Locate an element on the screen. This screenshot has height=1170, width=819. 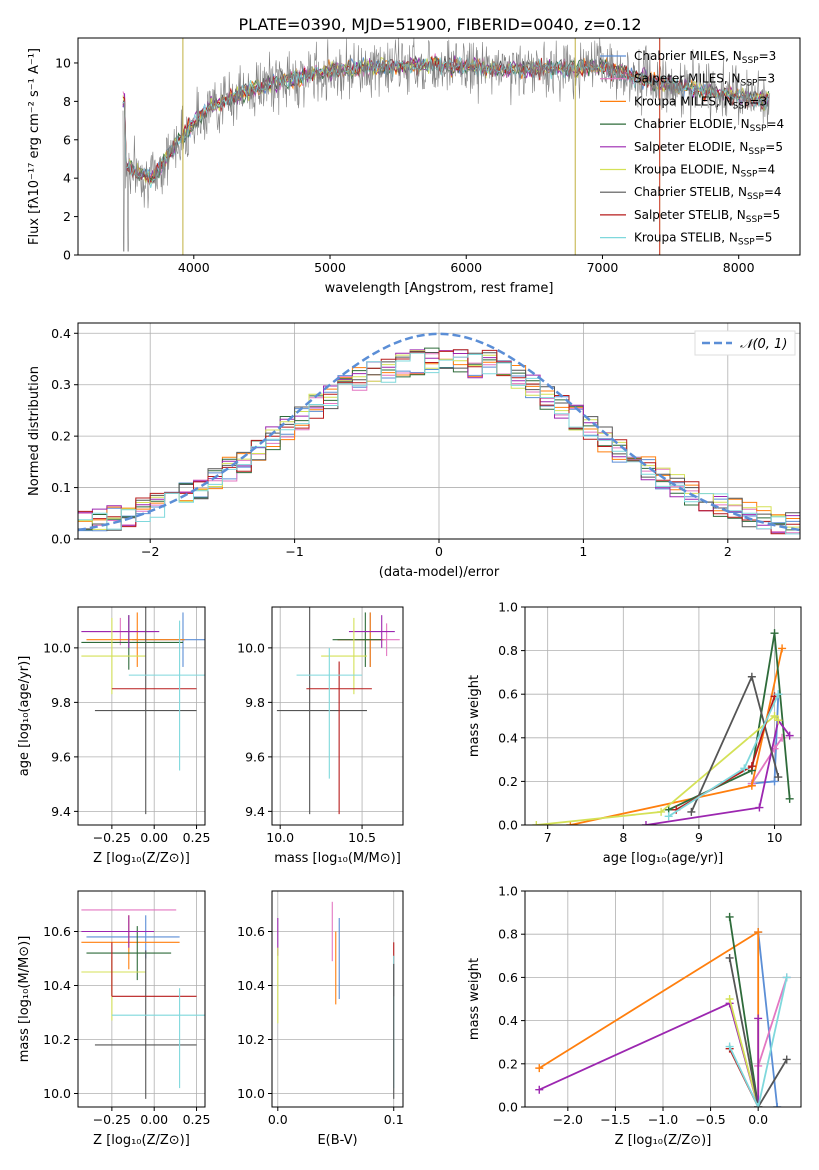
x-tick-label: 10.5 is located at coordinates (362, 837).